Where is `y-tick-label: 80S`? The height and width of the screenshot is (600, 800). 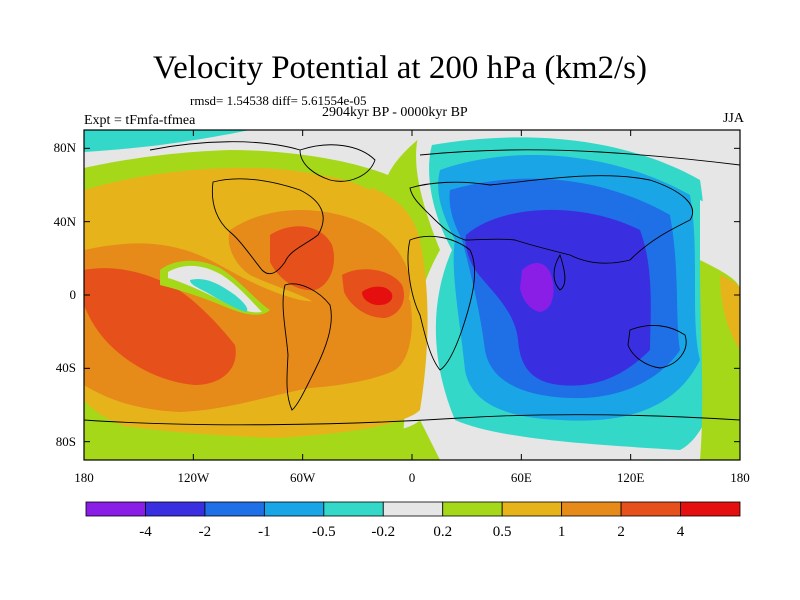
y-tick-label: 80S is located at coordinates (65, 441).